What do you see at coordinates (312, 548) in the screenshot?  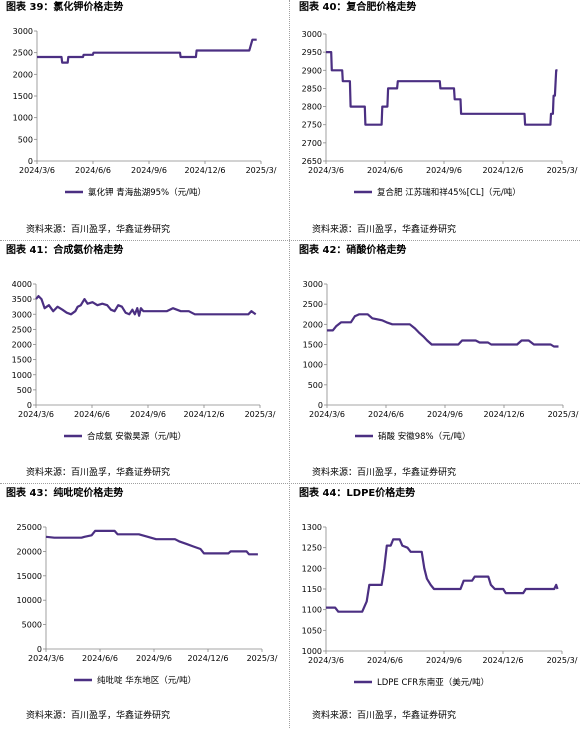 I see `y-tick-label: 1250` at bounding box center [312, 548].